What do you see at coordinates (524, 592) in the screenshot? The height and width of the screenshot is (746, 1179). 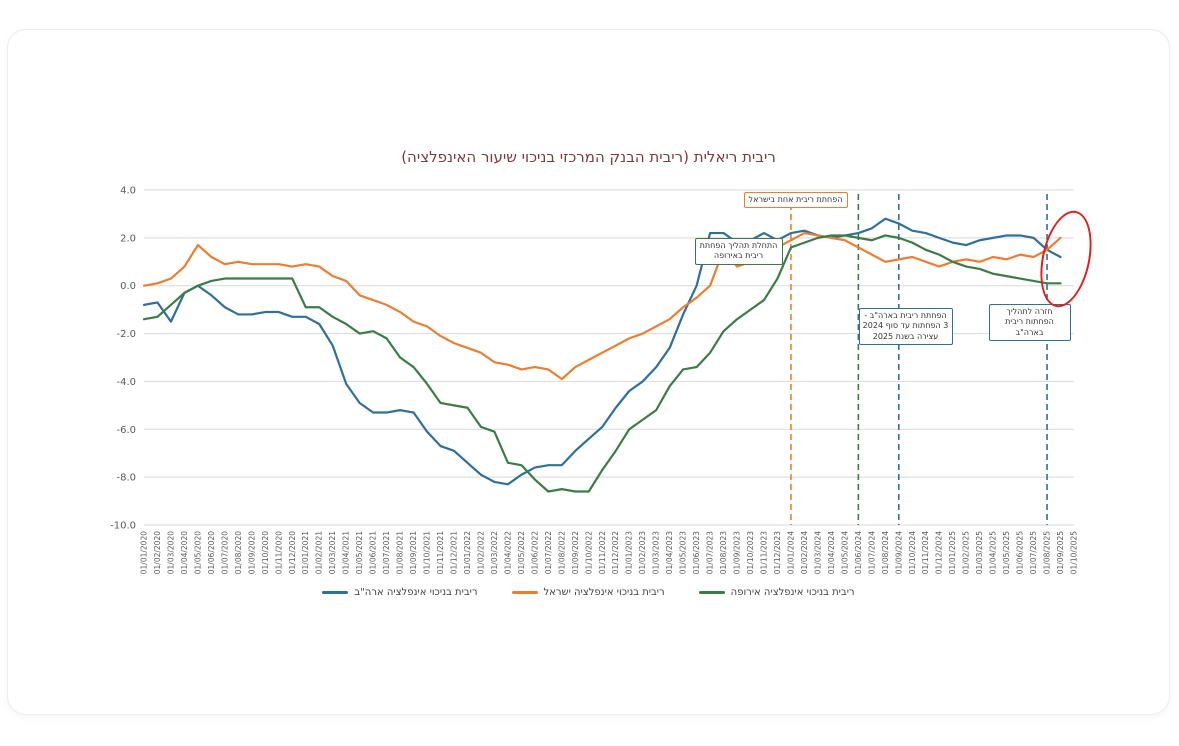 I see `israel-line-marker-icon` at bounding box center [524, 592].